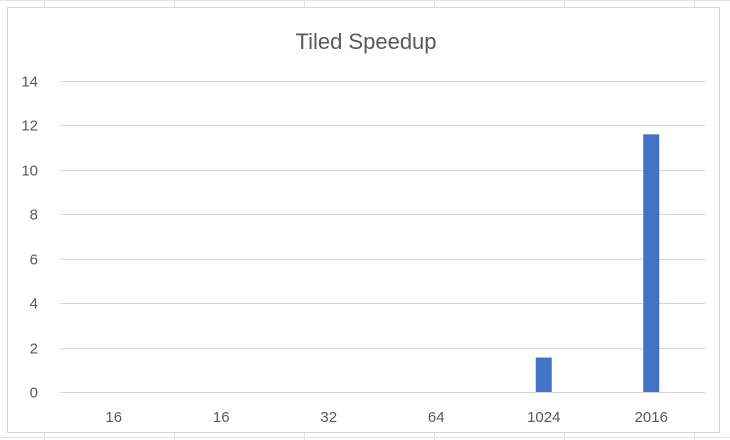 This screenshot has height=440, width=730. I want to click on y-tick-label: 6, so click(34, 260).